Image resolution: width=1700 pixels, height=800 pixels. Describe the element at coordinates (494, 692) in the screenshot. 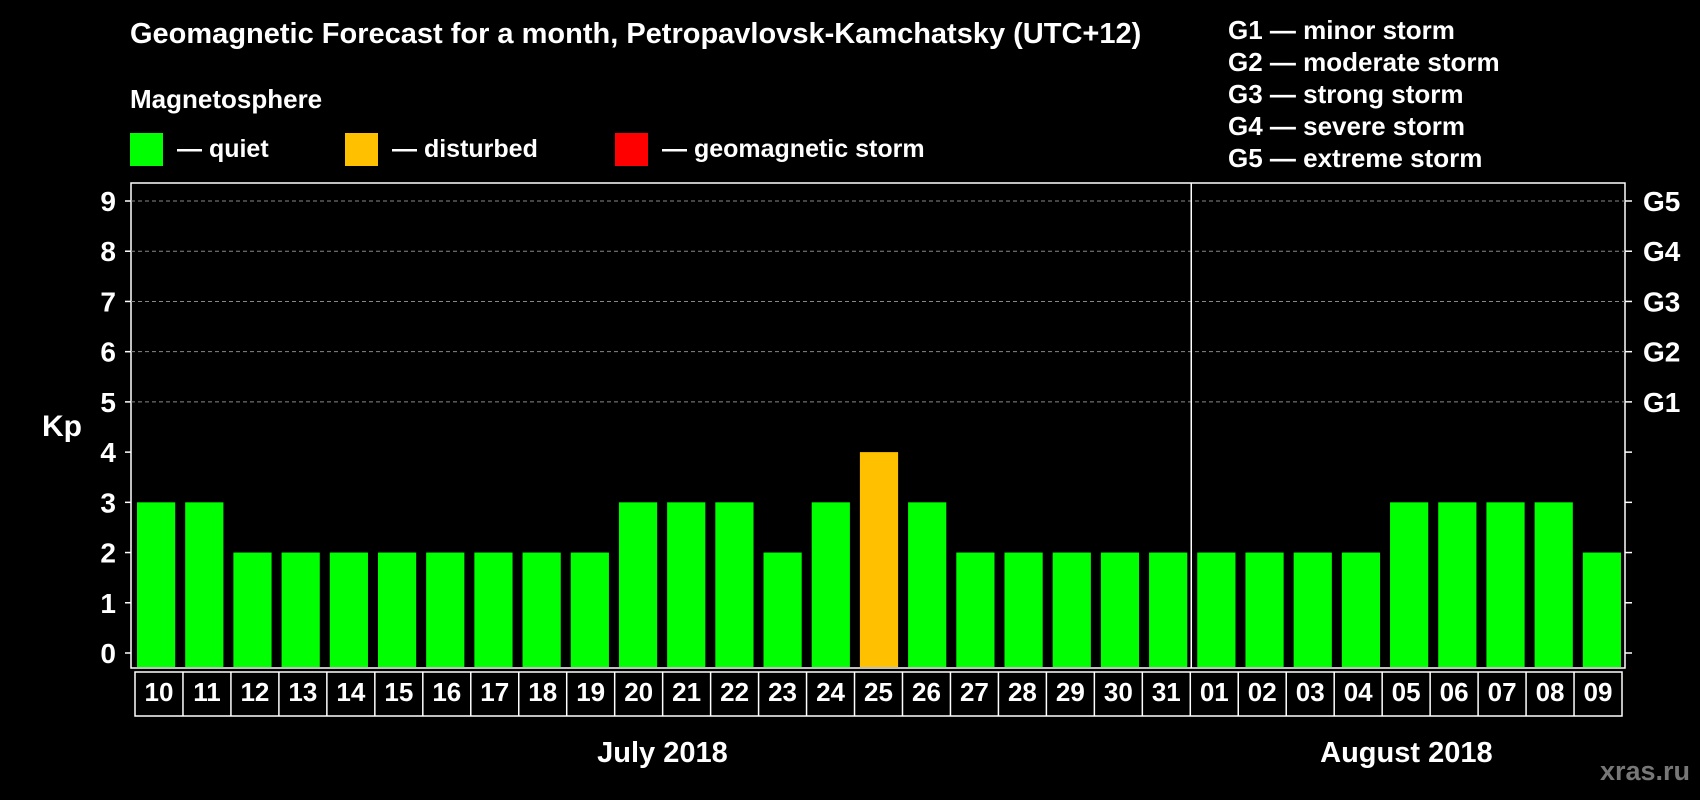

I see `day-label: 17` at that location.